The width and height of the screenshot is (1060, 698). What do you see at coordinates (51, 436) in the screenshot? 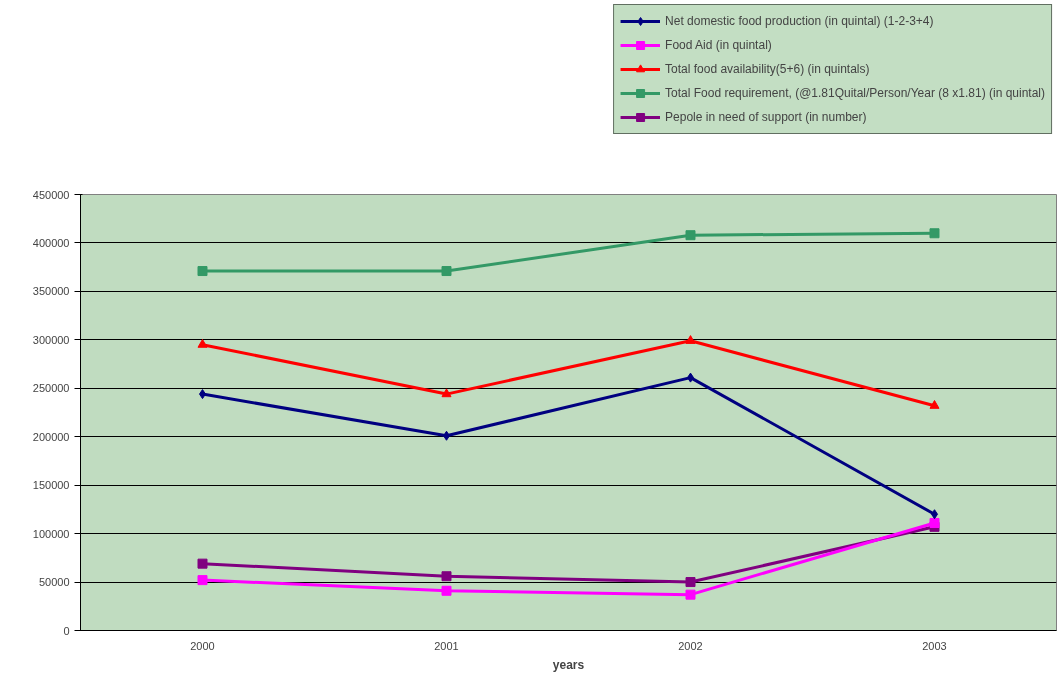
I see `y-tick-label: 200000` at bounding box center [51, 436].